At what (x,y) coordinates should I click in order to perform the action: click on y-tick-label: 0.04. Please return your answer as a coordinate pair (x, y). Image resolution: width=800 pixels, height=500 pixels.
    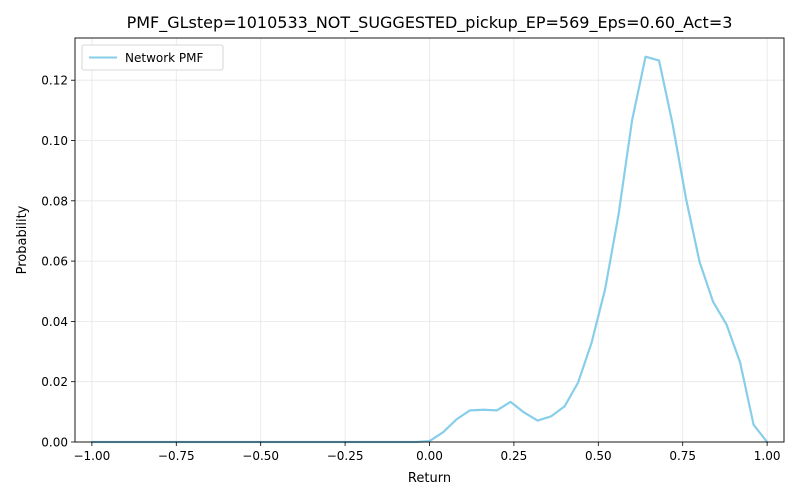
    Looking at the image, I should click on (54, 322).